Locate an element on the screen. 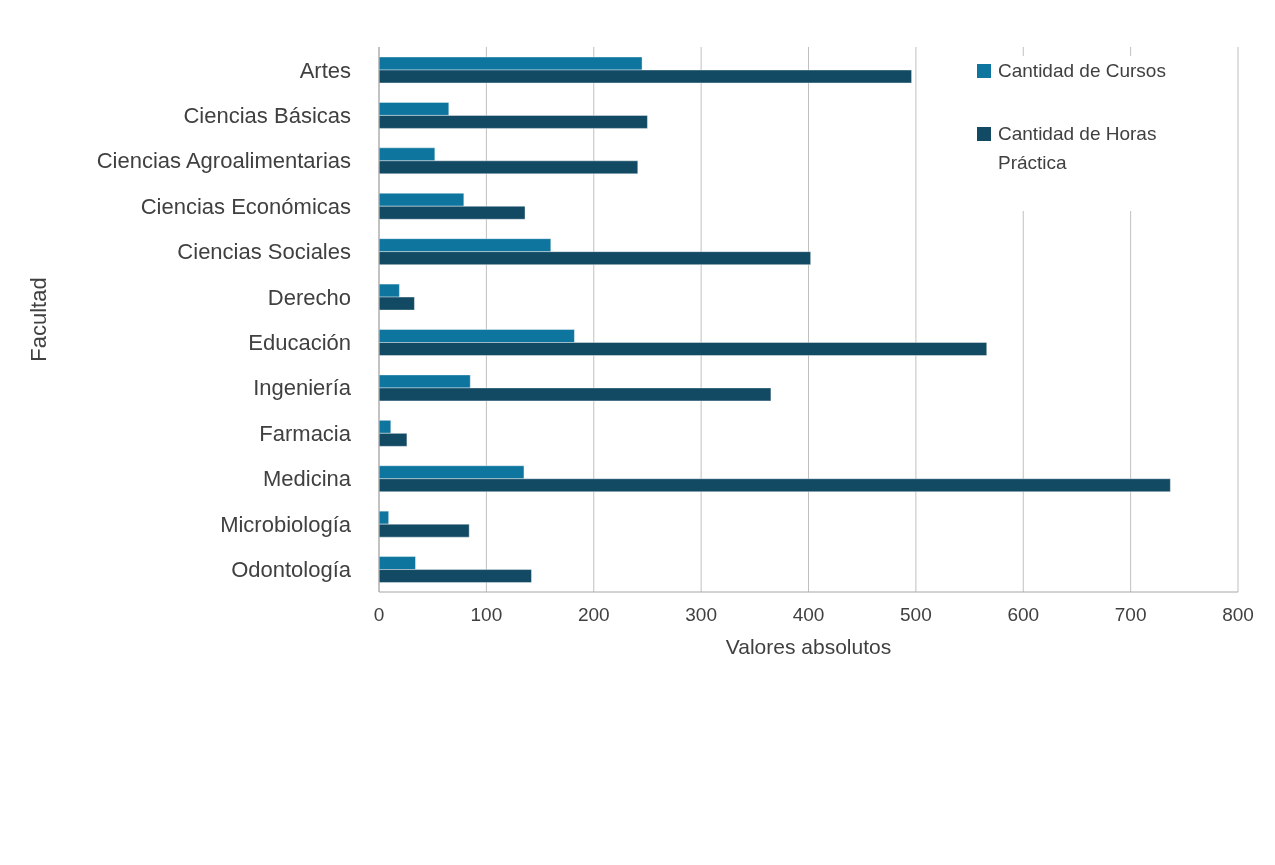 The width and height of the screenshot is (1275, 865). legend-label: Cantidad de Cursos is located at coordinates (1082, 71).